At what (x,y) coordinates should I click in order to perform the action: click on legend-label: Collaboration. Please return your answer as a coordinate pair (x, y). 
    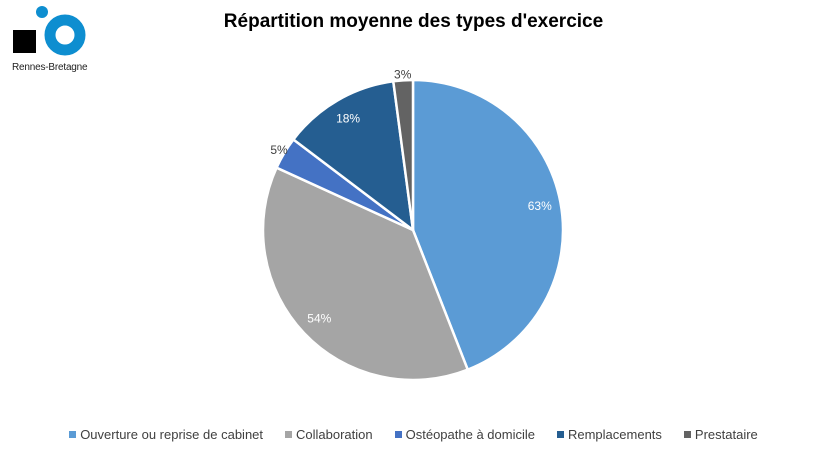
    Looking at the image, I should click on (334, 434).